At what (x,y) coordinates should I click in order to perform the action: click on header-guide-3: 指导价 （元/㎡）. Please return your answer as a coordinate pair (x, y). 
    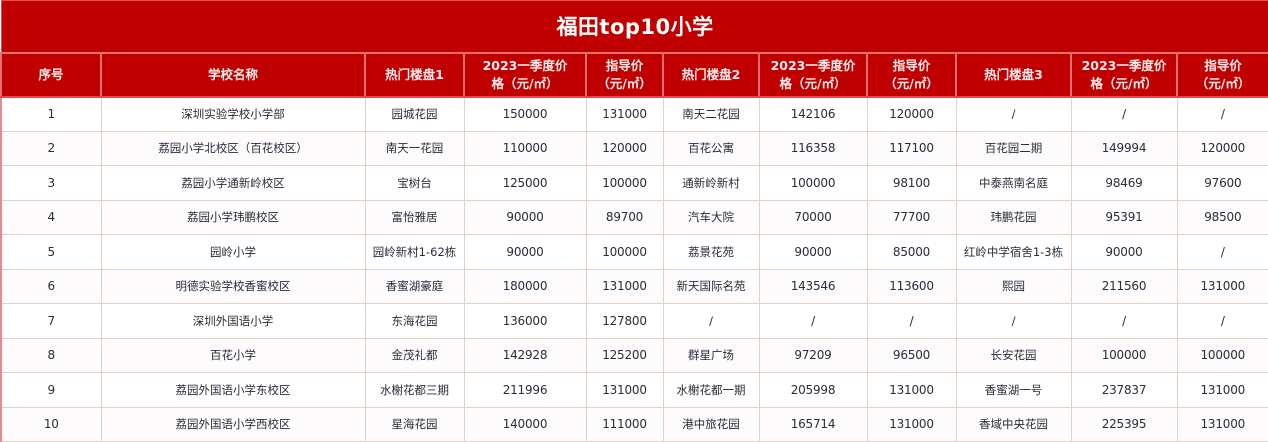
    Looking at the image, I should click on (1221, 75).